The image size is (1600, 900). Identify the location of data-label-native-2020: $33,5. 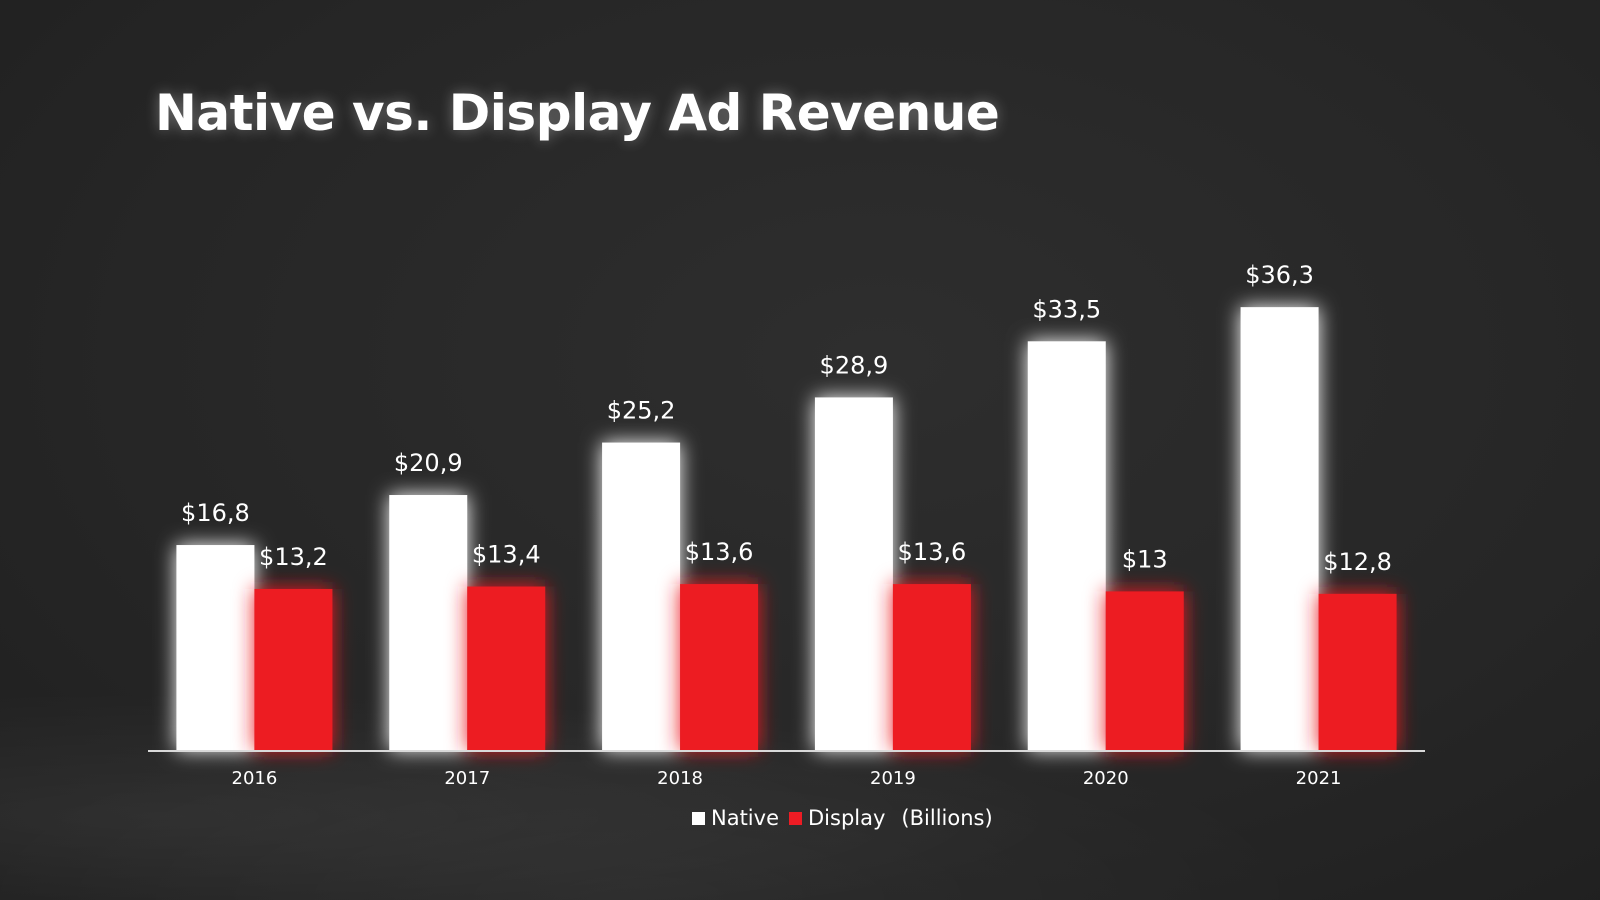
(1066, 309).